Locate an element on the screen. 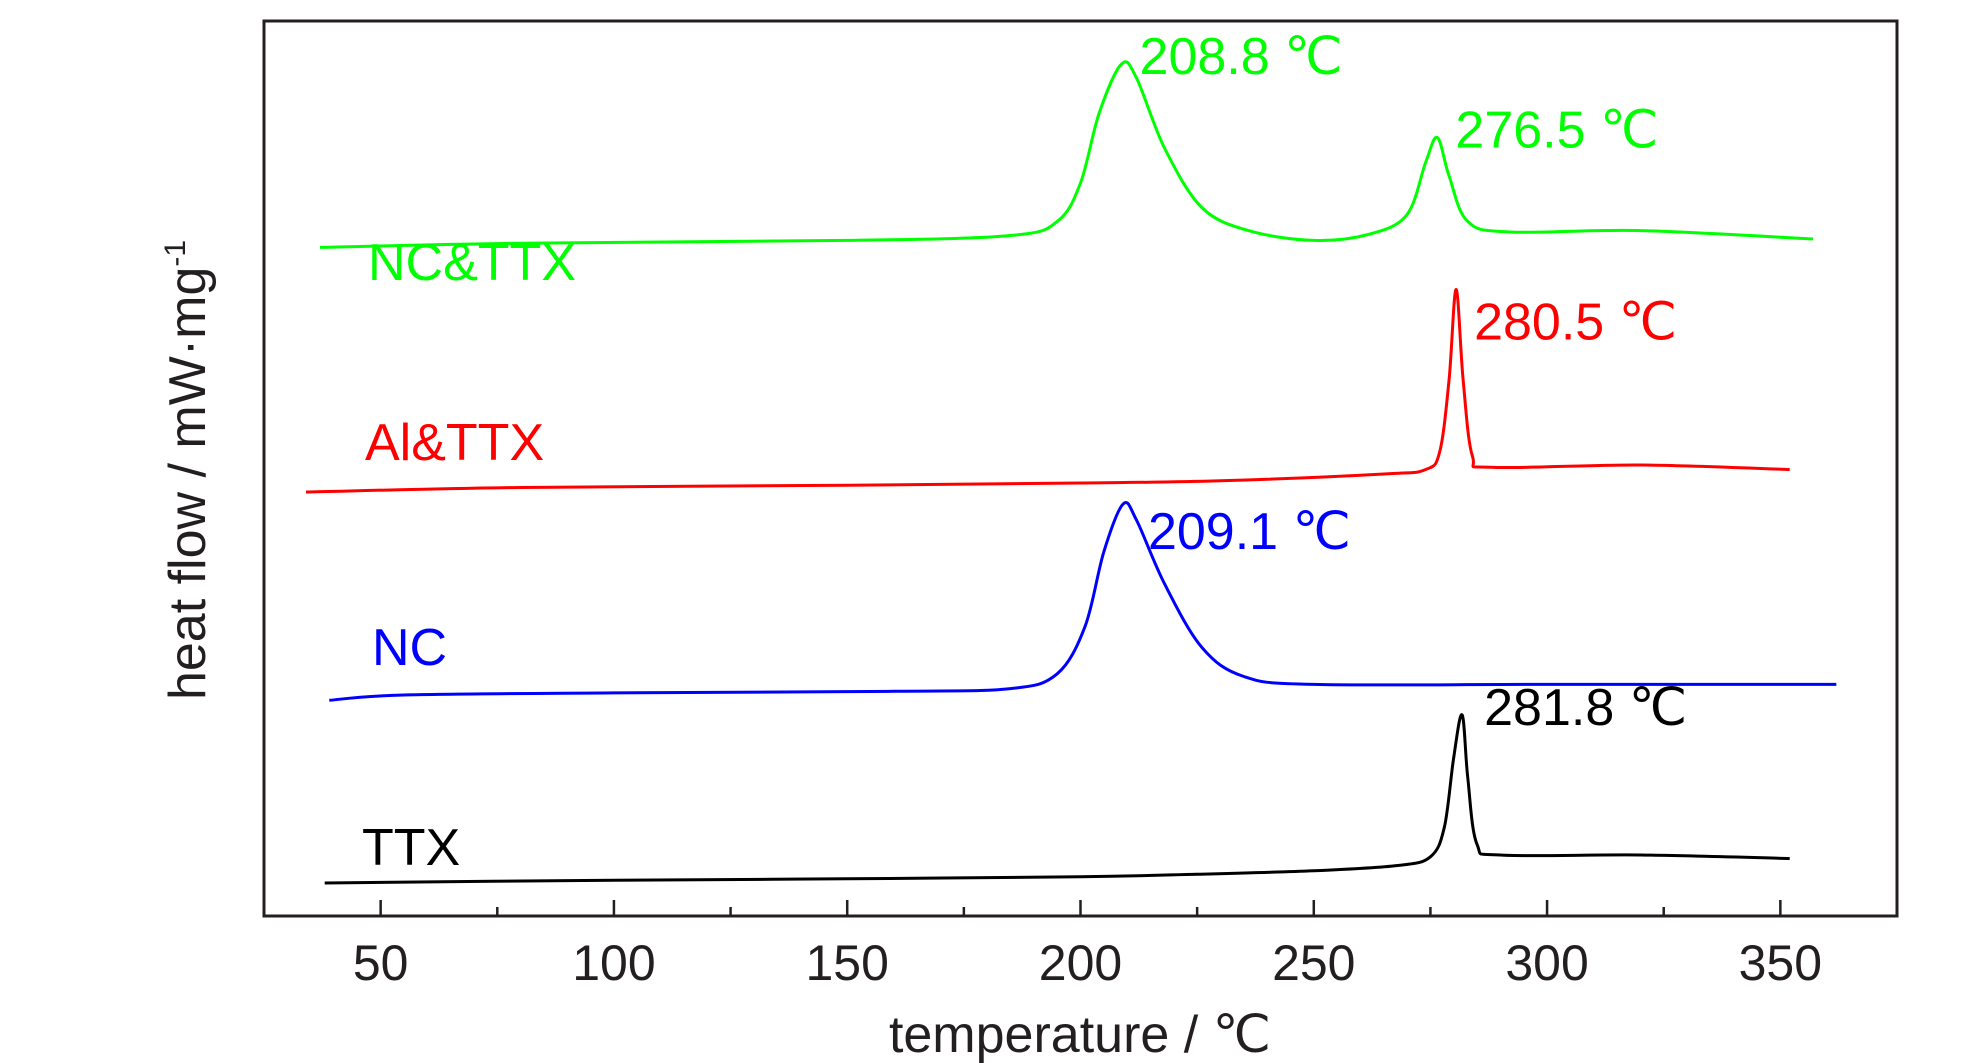  peak-label: 209.1 ℃ is located at coordinates (1249, 532).